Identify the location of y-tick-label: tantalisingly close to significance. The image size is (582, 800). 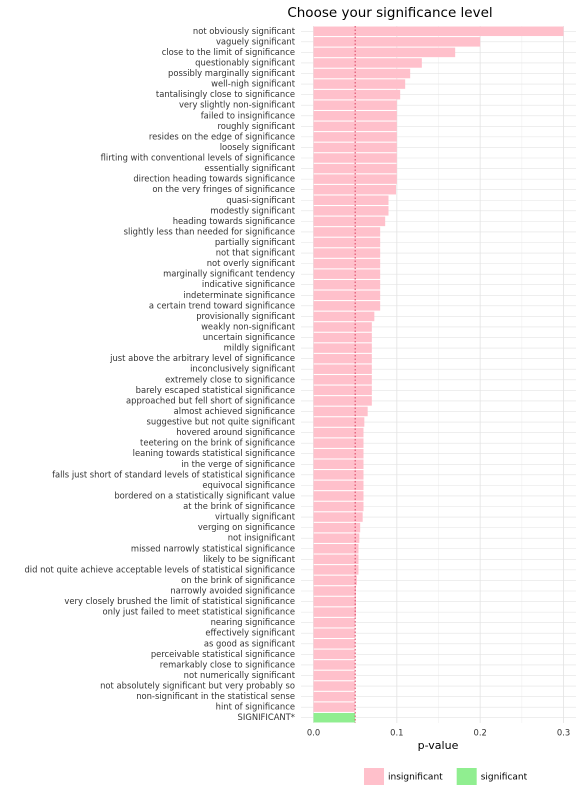
(225, 94).